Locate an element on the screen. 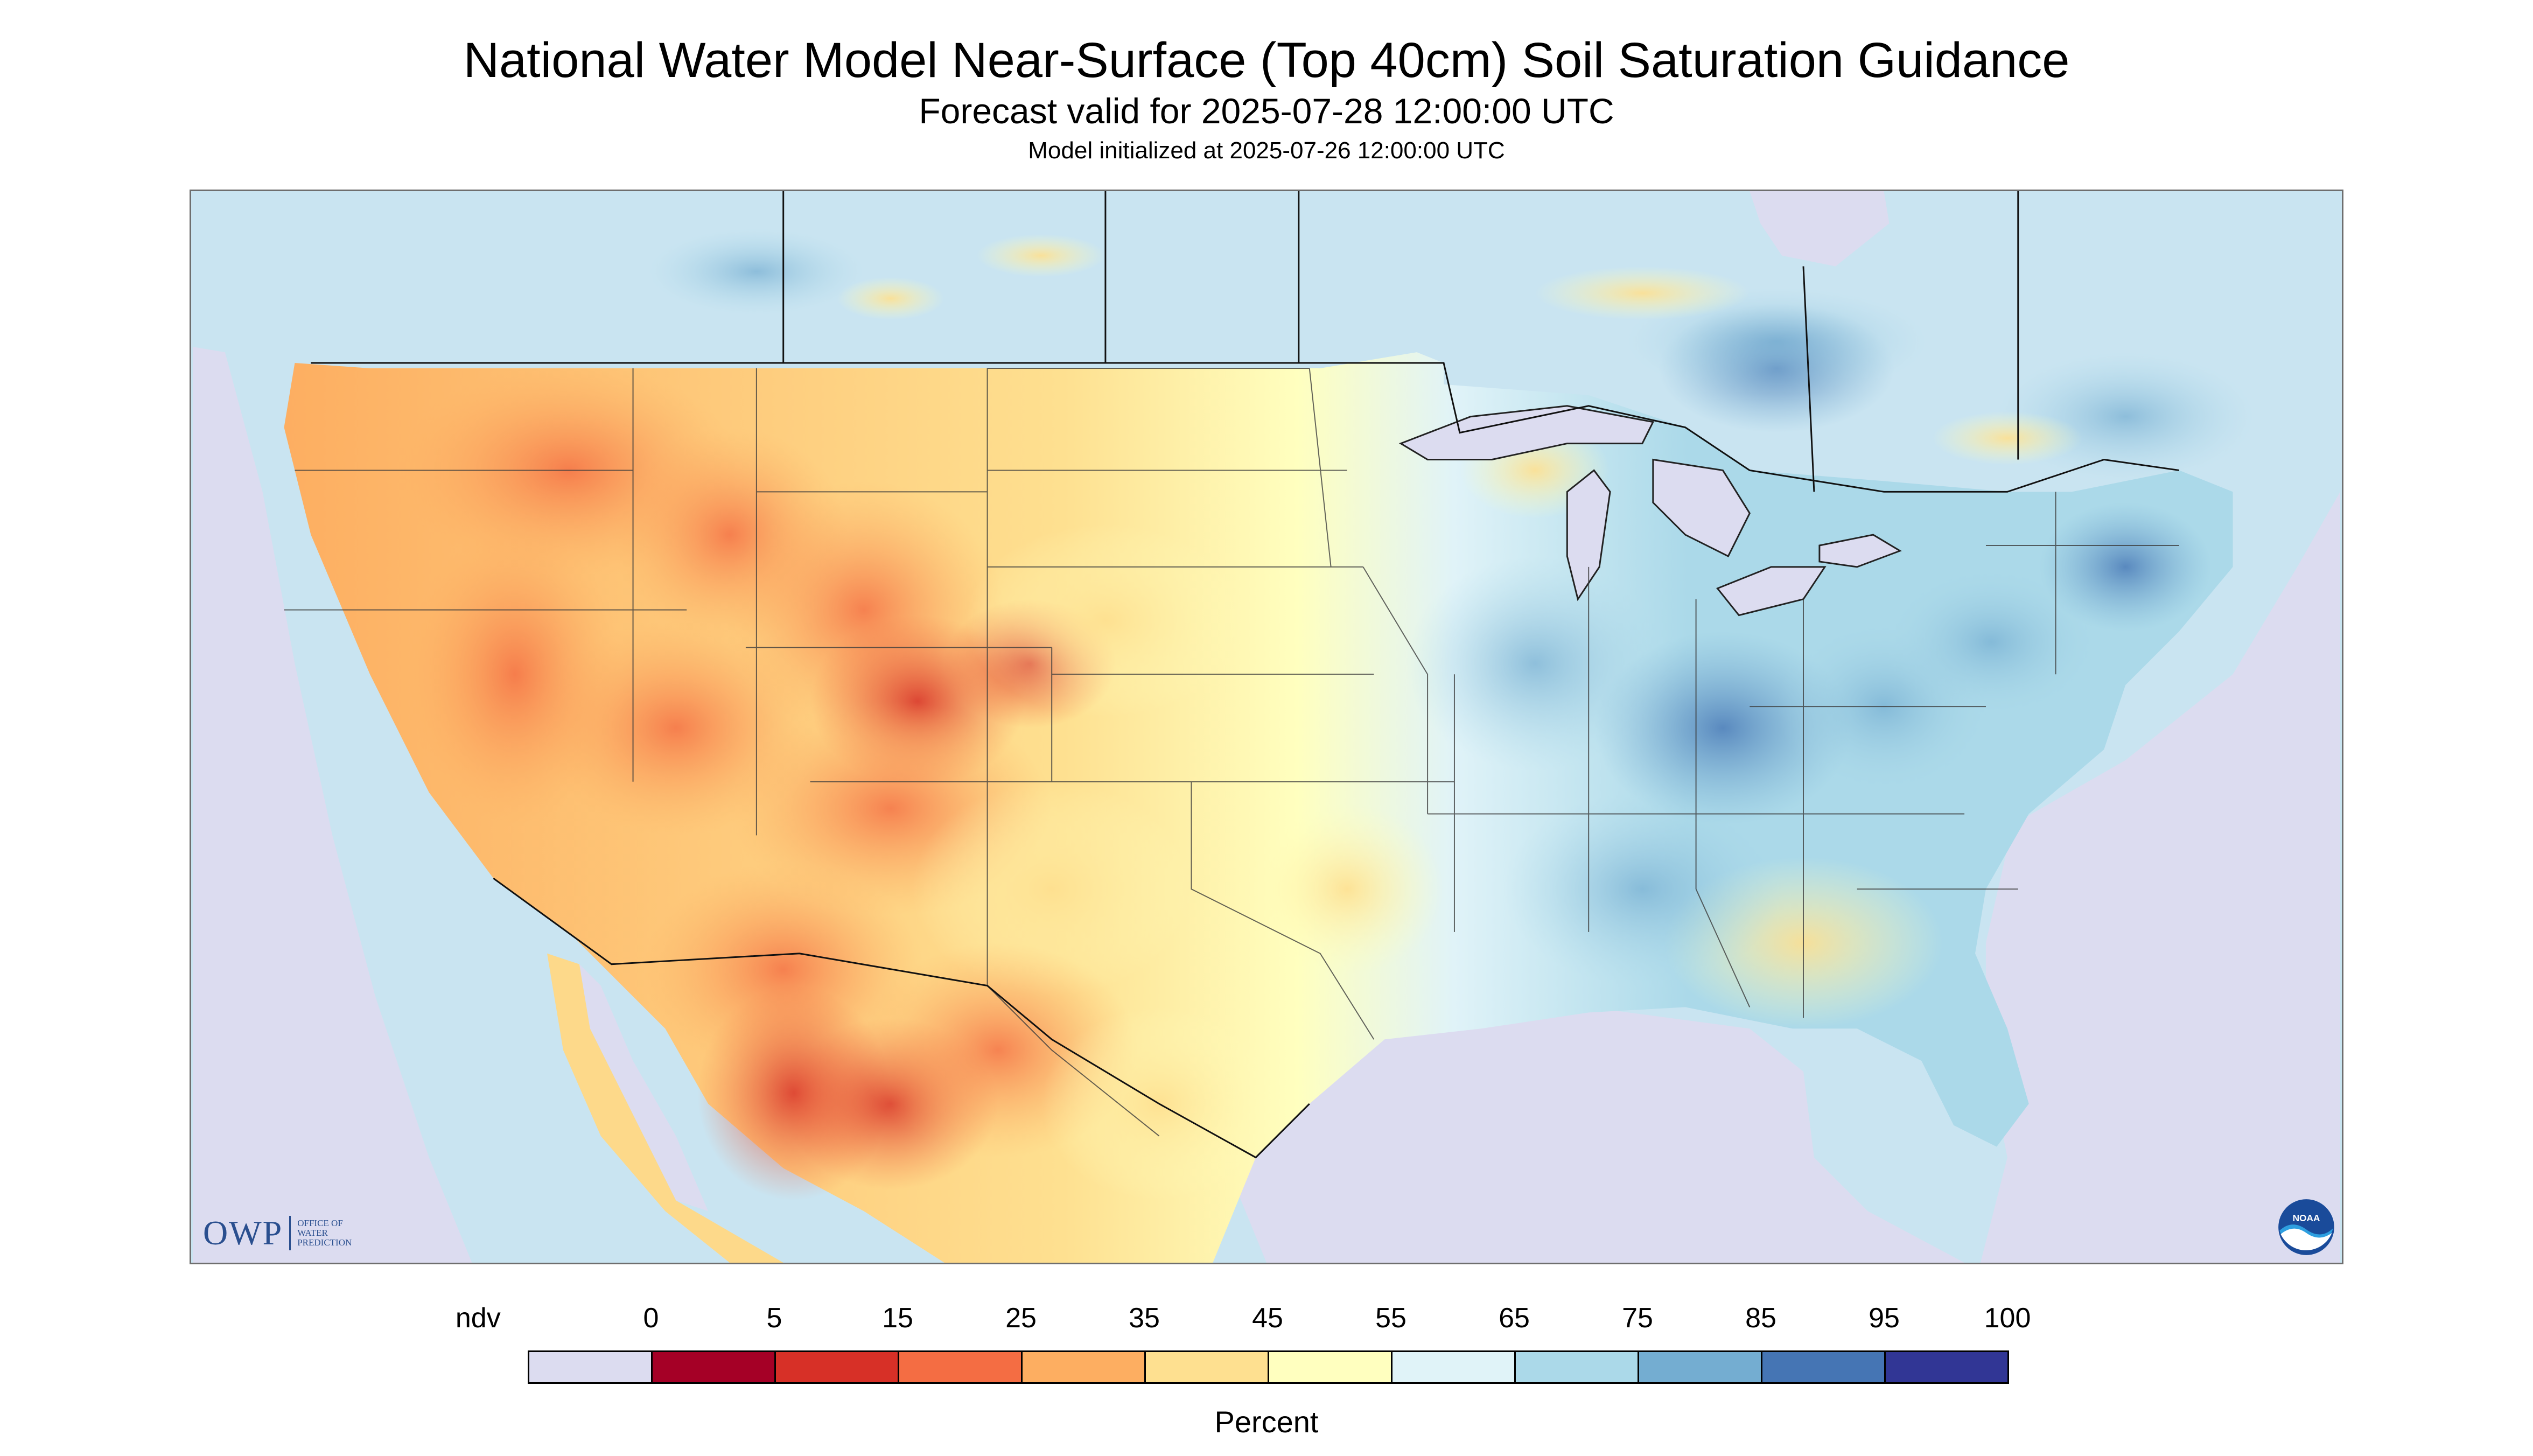 The width and height of the screenshot is (2533, 1456). owp-logo-text: Office of Water Prediction is located at coordinates (325, 1233).